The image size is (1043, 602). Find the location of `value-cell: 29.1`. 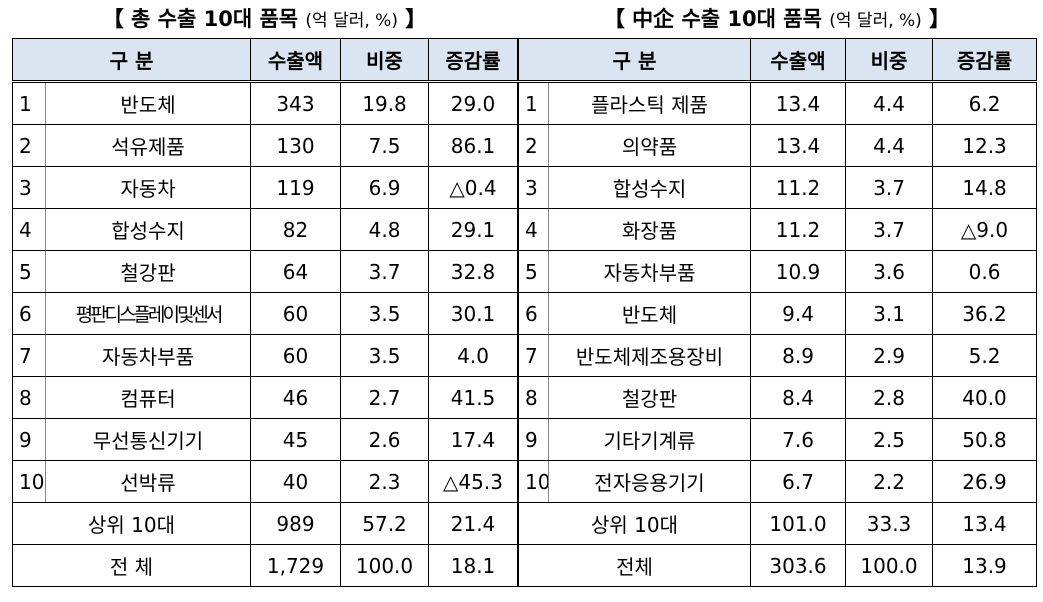

value-cell: 29.1 is located at coordinates (473, 229).